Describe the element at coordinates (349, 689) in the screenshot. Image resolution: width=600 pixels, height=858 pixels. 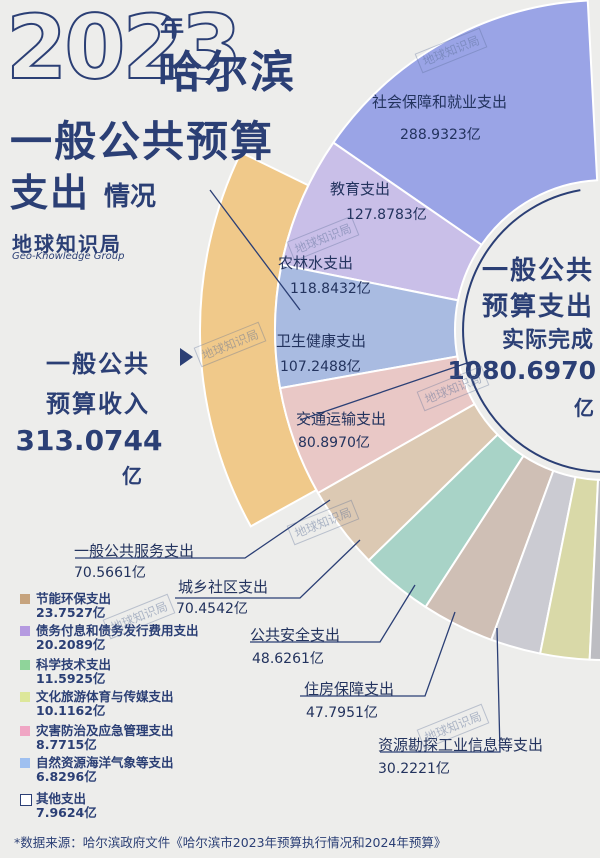
I see `segment-label-9: 住房保障支出` at that location.